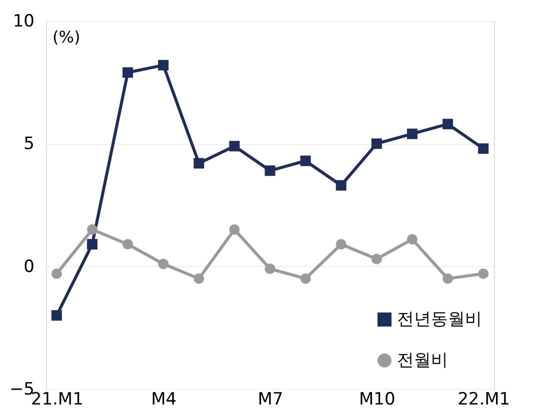 The image size is (543, 420). I want to click on y-tick-label: 5, so click(29, 144).